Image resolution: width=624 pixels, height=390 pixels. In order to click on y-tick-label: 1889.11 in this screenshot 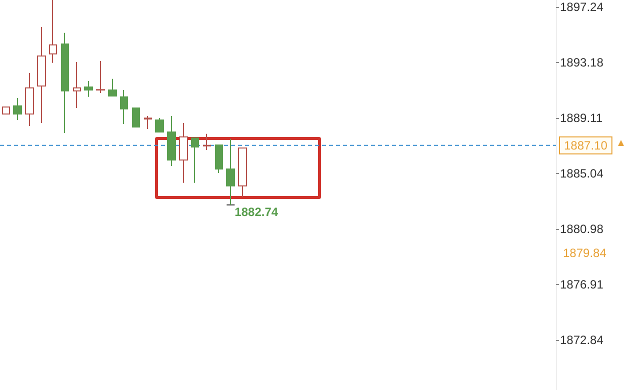, I will do `click(581, 117)`.